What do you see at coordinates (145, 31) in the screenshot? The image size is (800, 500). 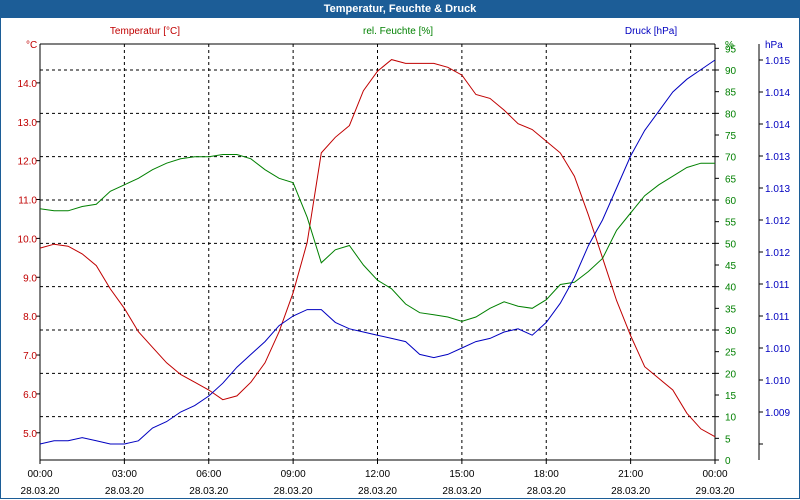 I see `legend-temp: Temperatur [°C]` at bounding box center [145, 31].